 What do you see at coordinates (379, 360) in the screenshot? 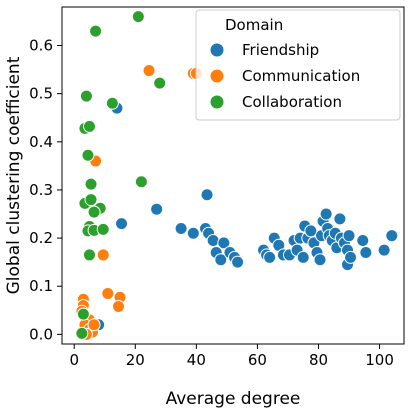
I see `x-tick-label: 100` at bounding box center [379, 360].